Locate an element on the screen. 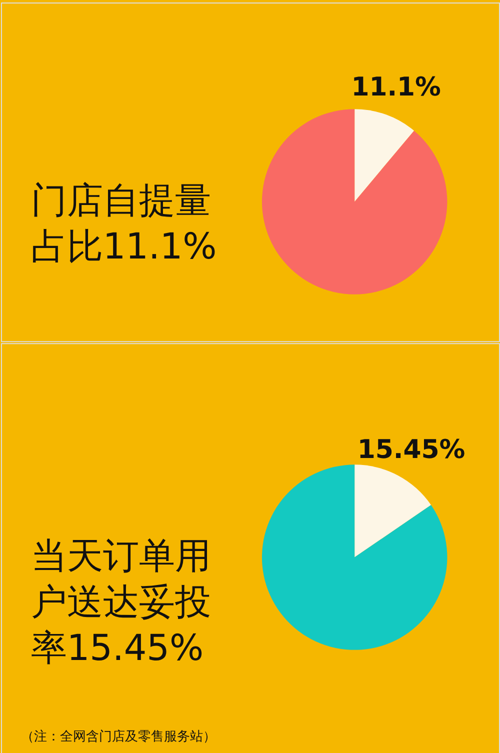  text: 当天订单用户送达妥投率15.45% is located at coordinates (120, 602).